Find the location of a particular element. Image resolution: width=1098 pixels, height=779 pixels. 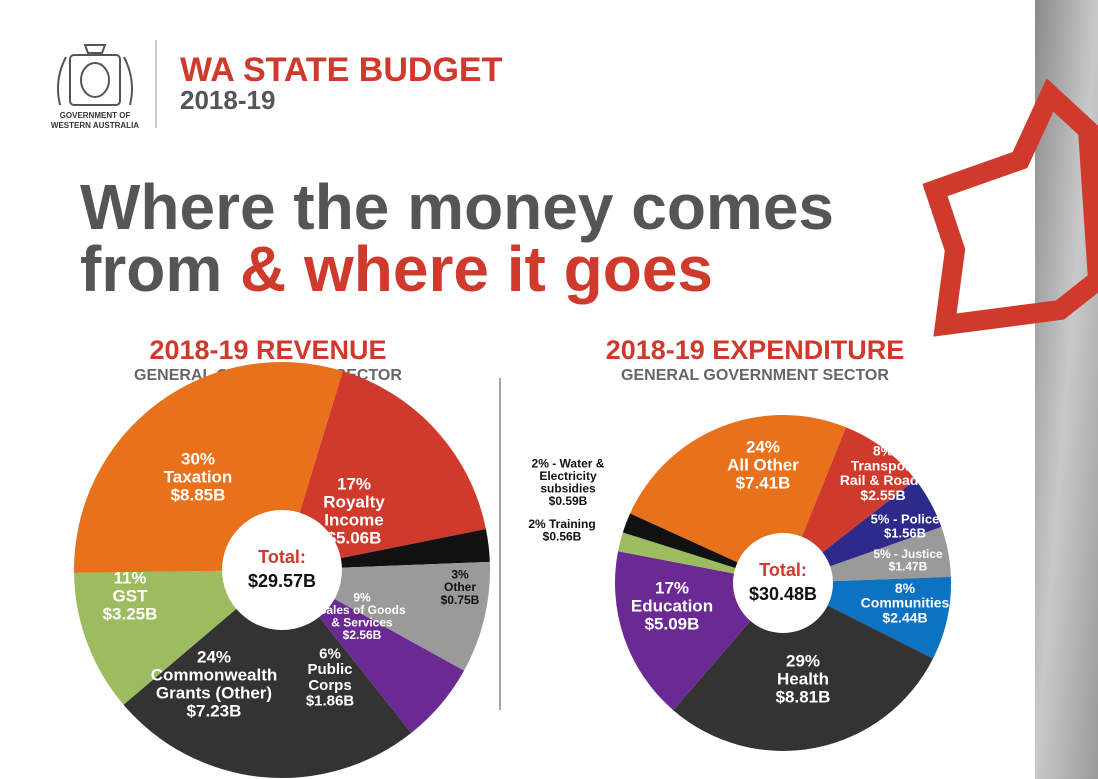

chart-subtitle: GENERAL GOVERNMENT SECTOR is located at coordinates (755, 375).